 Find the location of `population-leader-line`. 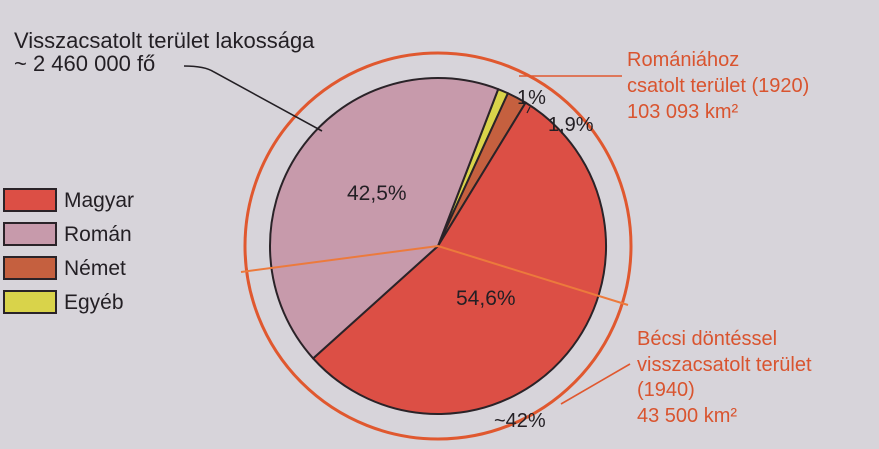

population-leader-line is located at coordinates (253, 98).